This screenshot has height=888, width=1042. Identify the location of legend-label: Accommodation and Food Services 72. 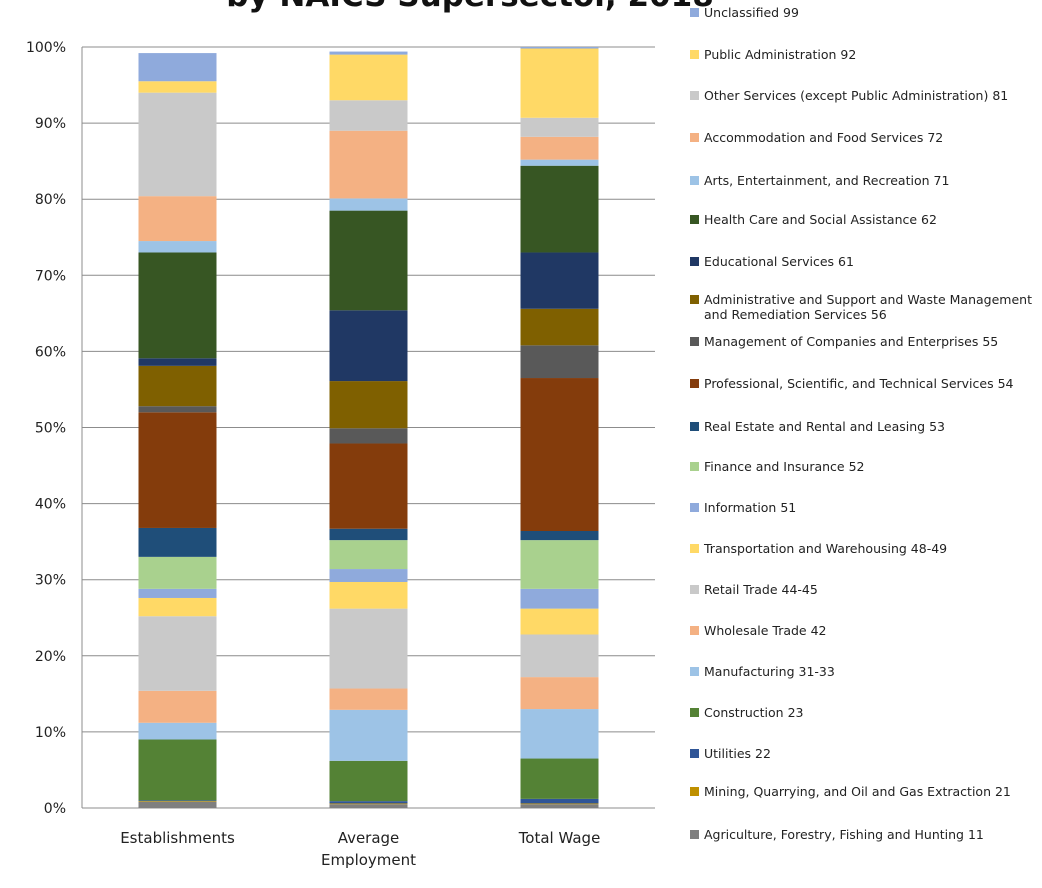
(824, 137).